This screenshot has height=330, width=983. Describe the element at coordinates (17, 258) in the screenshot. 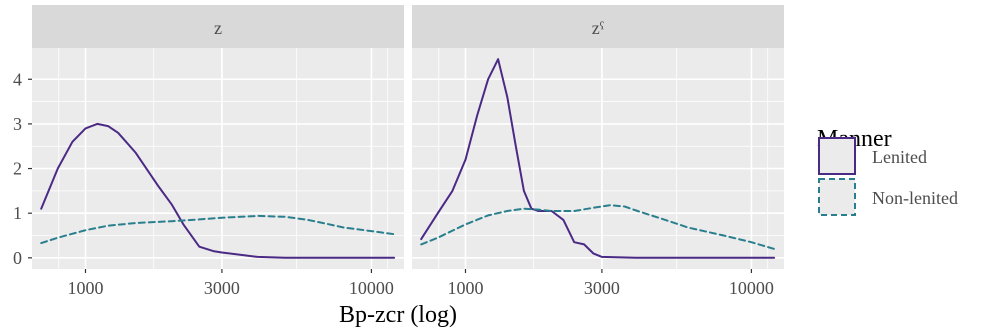

I see `y-tick-label: 0` at that location.